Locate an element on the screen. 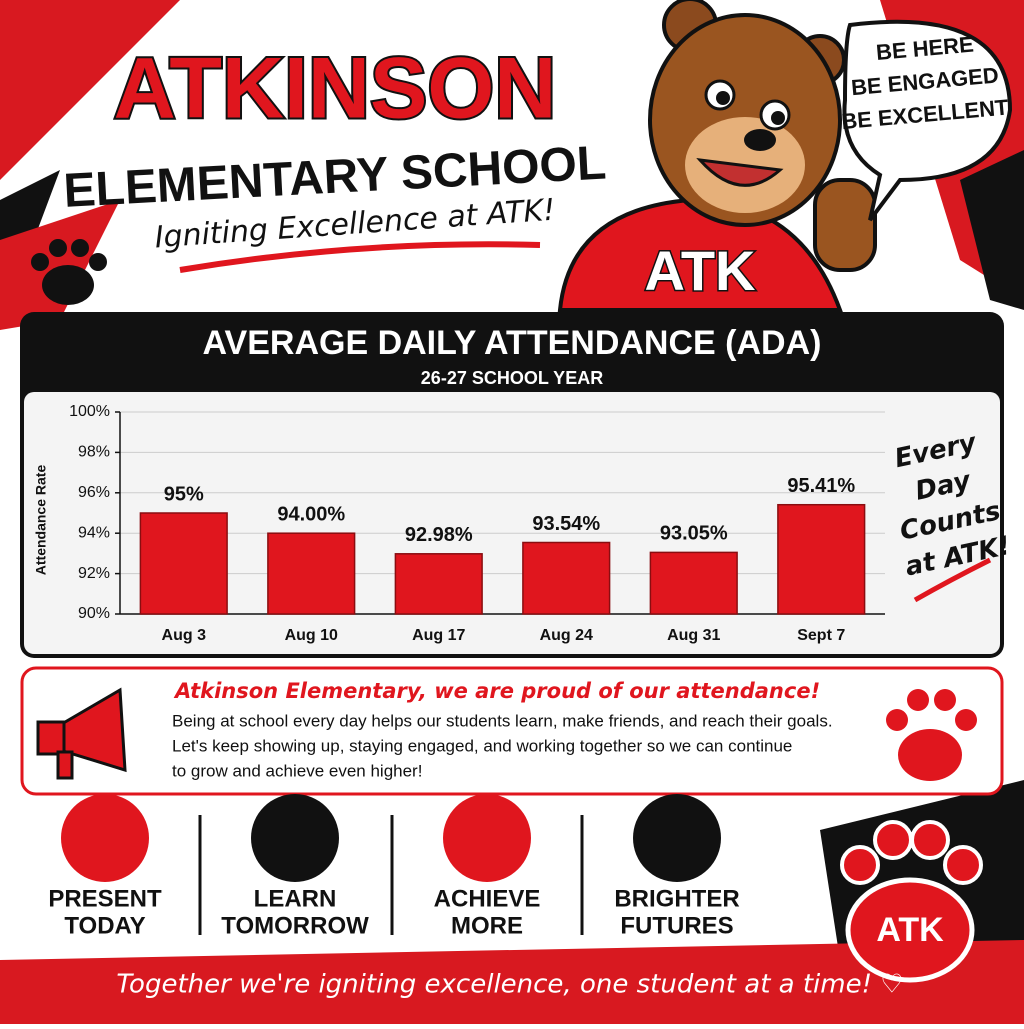 This screenshot has height=1029, width=1024. x-tick-label: Aug 17 is located at coordinates (438, 635).